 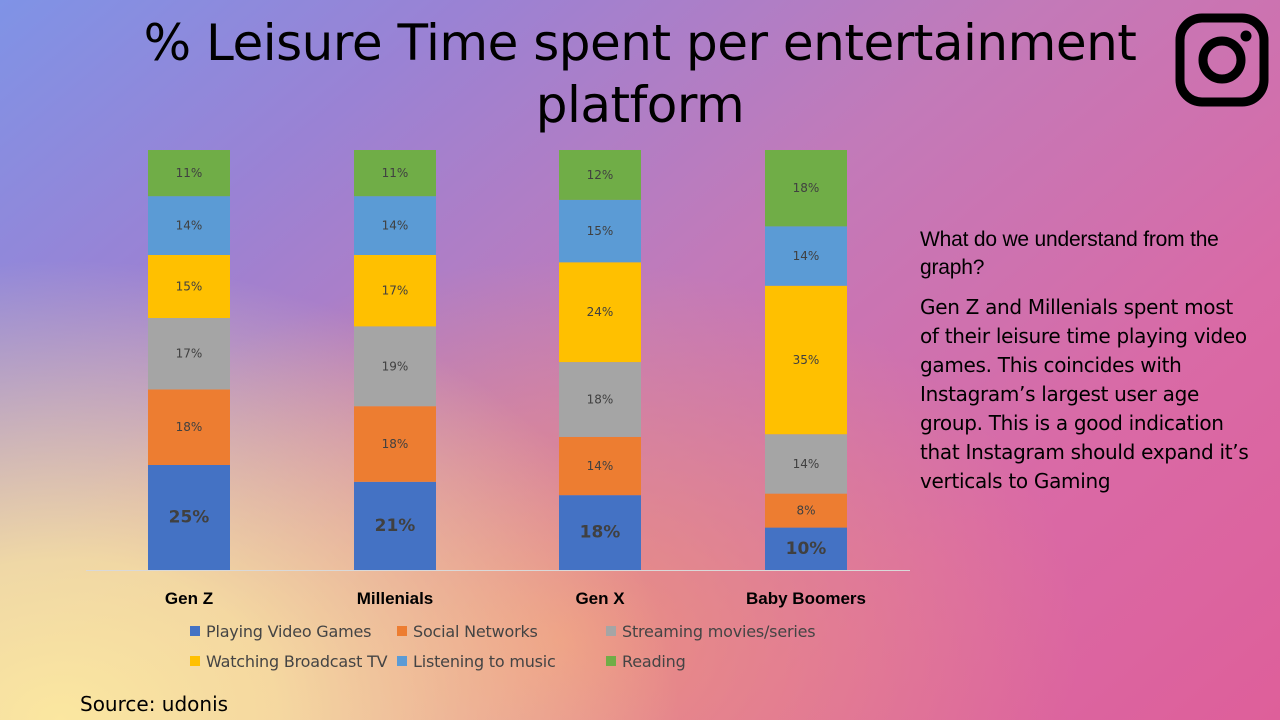 I want to click on legend-label: Streaming movies/series, so click(x=719, y=631).